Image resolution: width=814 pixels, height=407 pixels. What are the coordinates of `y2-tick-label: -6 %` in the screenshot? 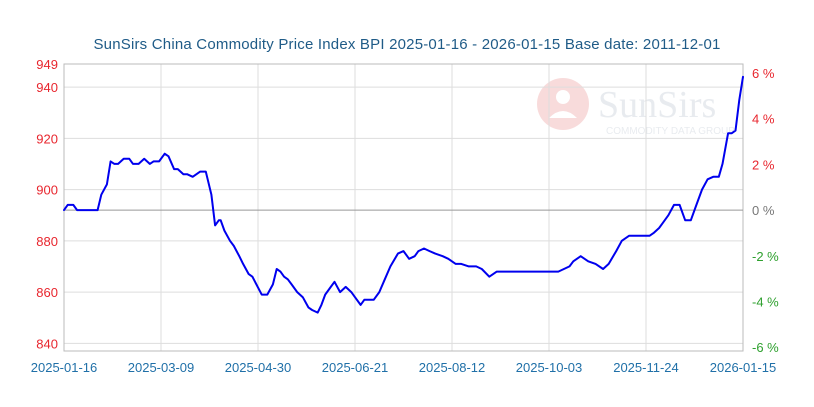 It's located at (765, 347).